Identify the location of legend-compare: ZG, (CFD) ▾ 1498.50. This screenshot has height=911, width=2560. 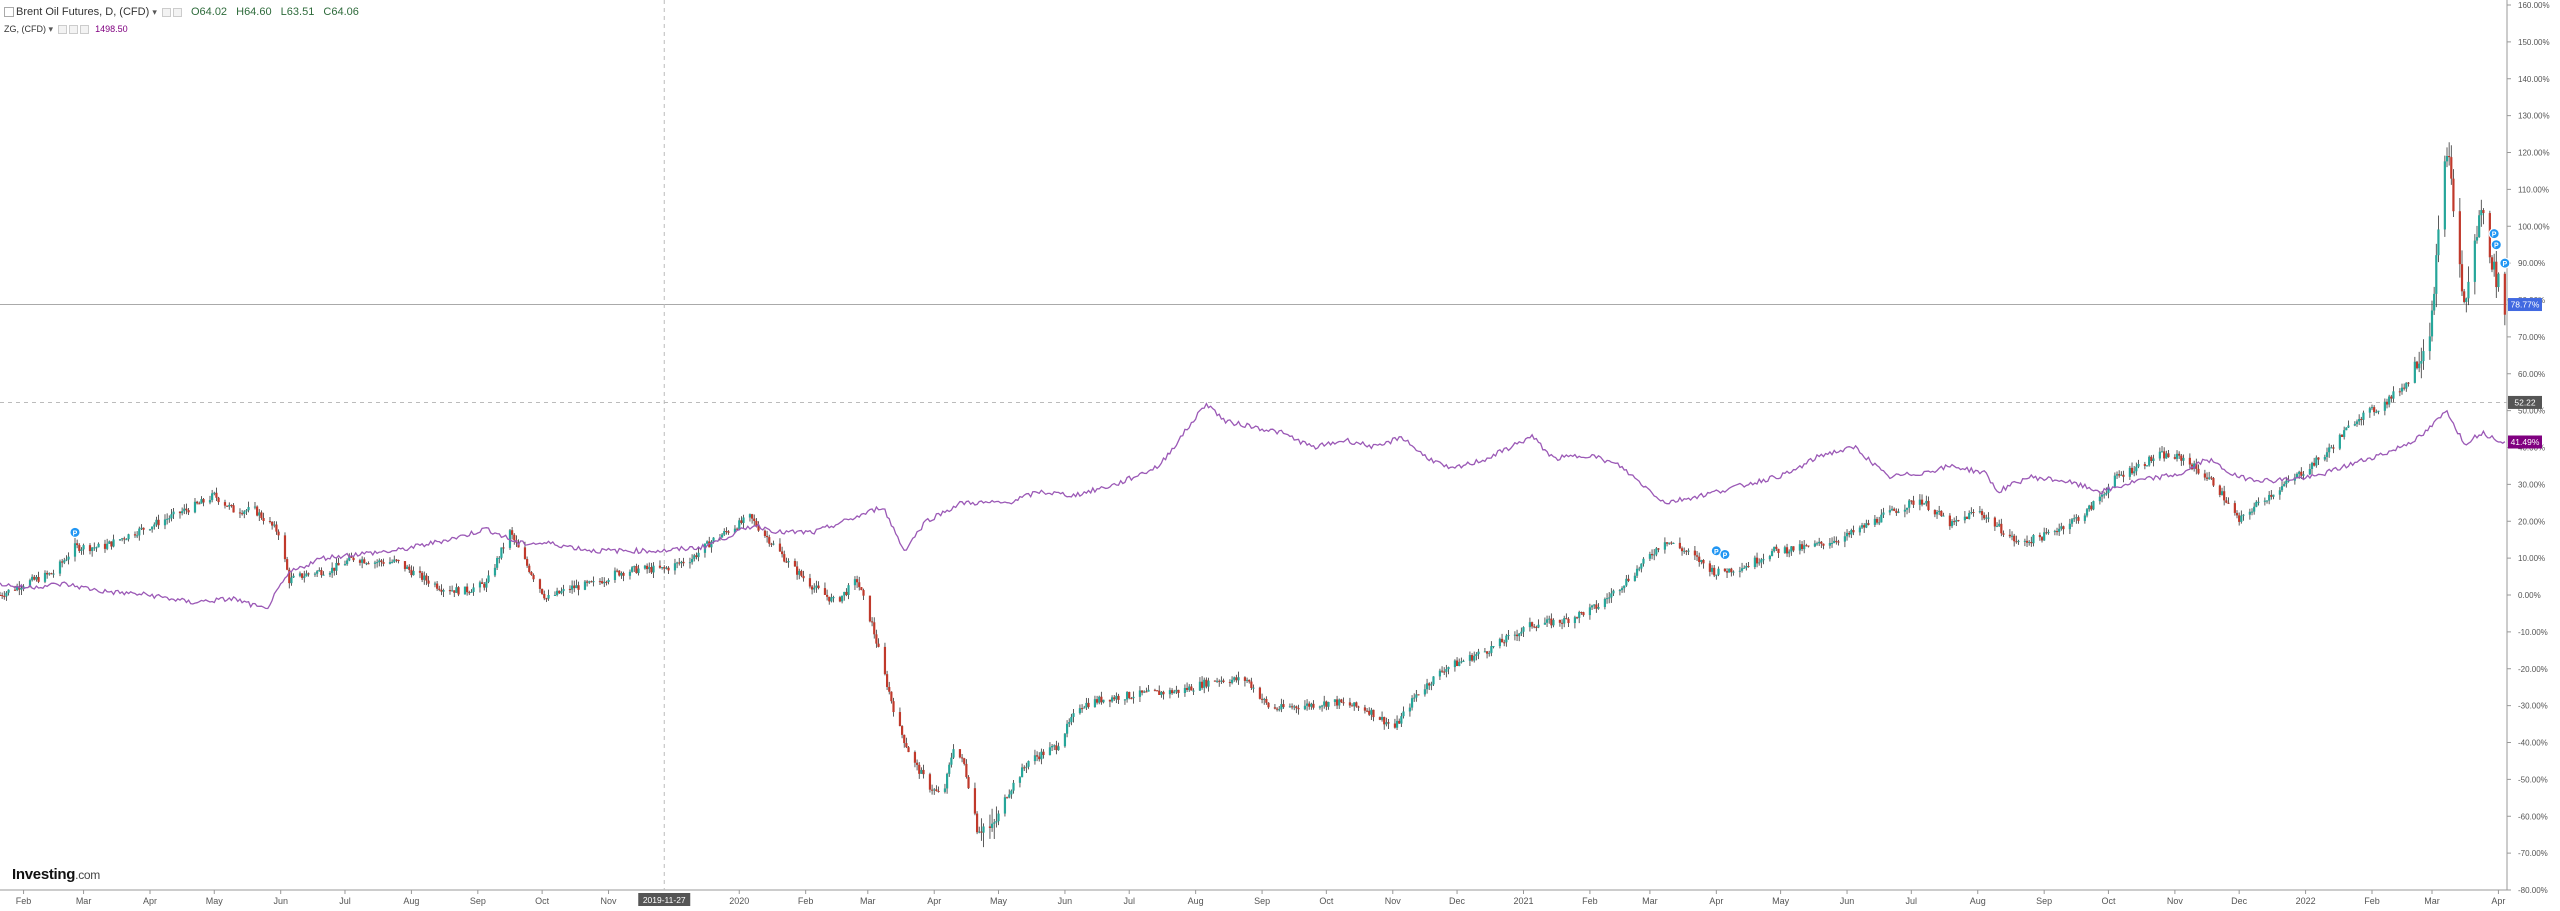
(66, 29).